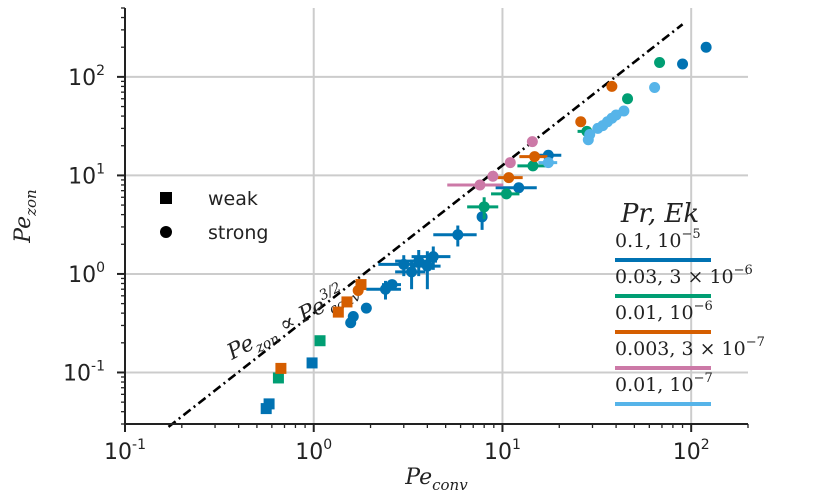  I want to click on x-tick-exponent: 0, so click(327, 445).